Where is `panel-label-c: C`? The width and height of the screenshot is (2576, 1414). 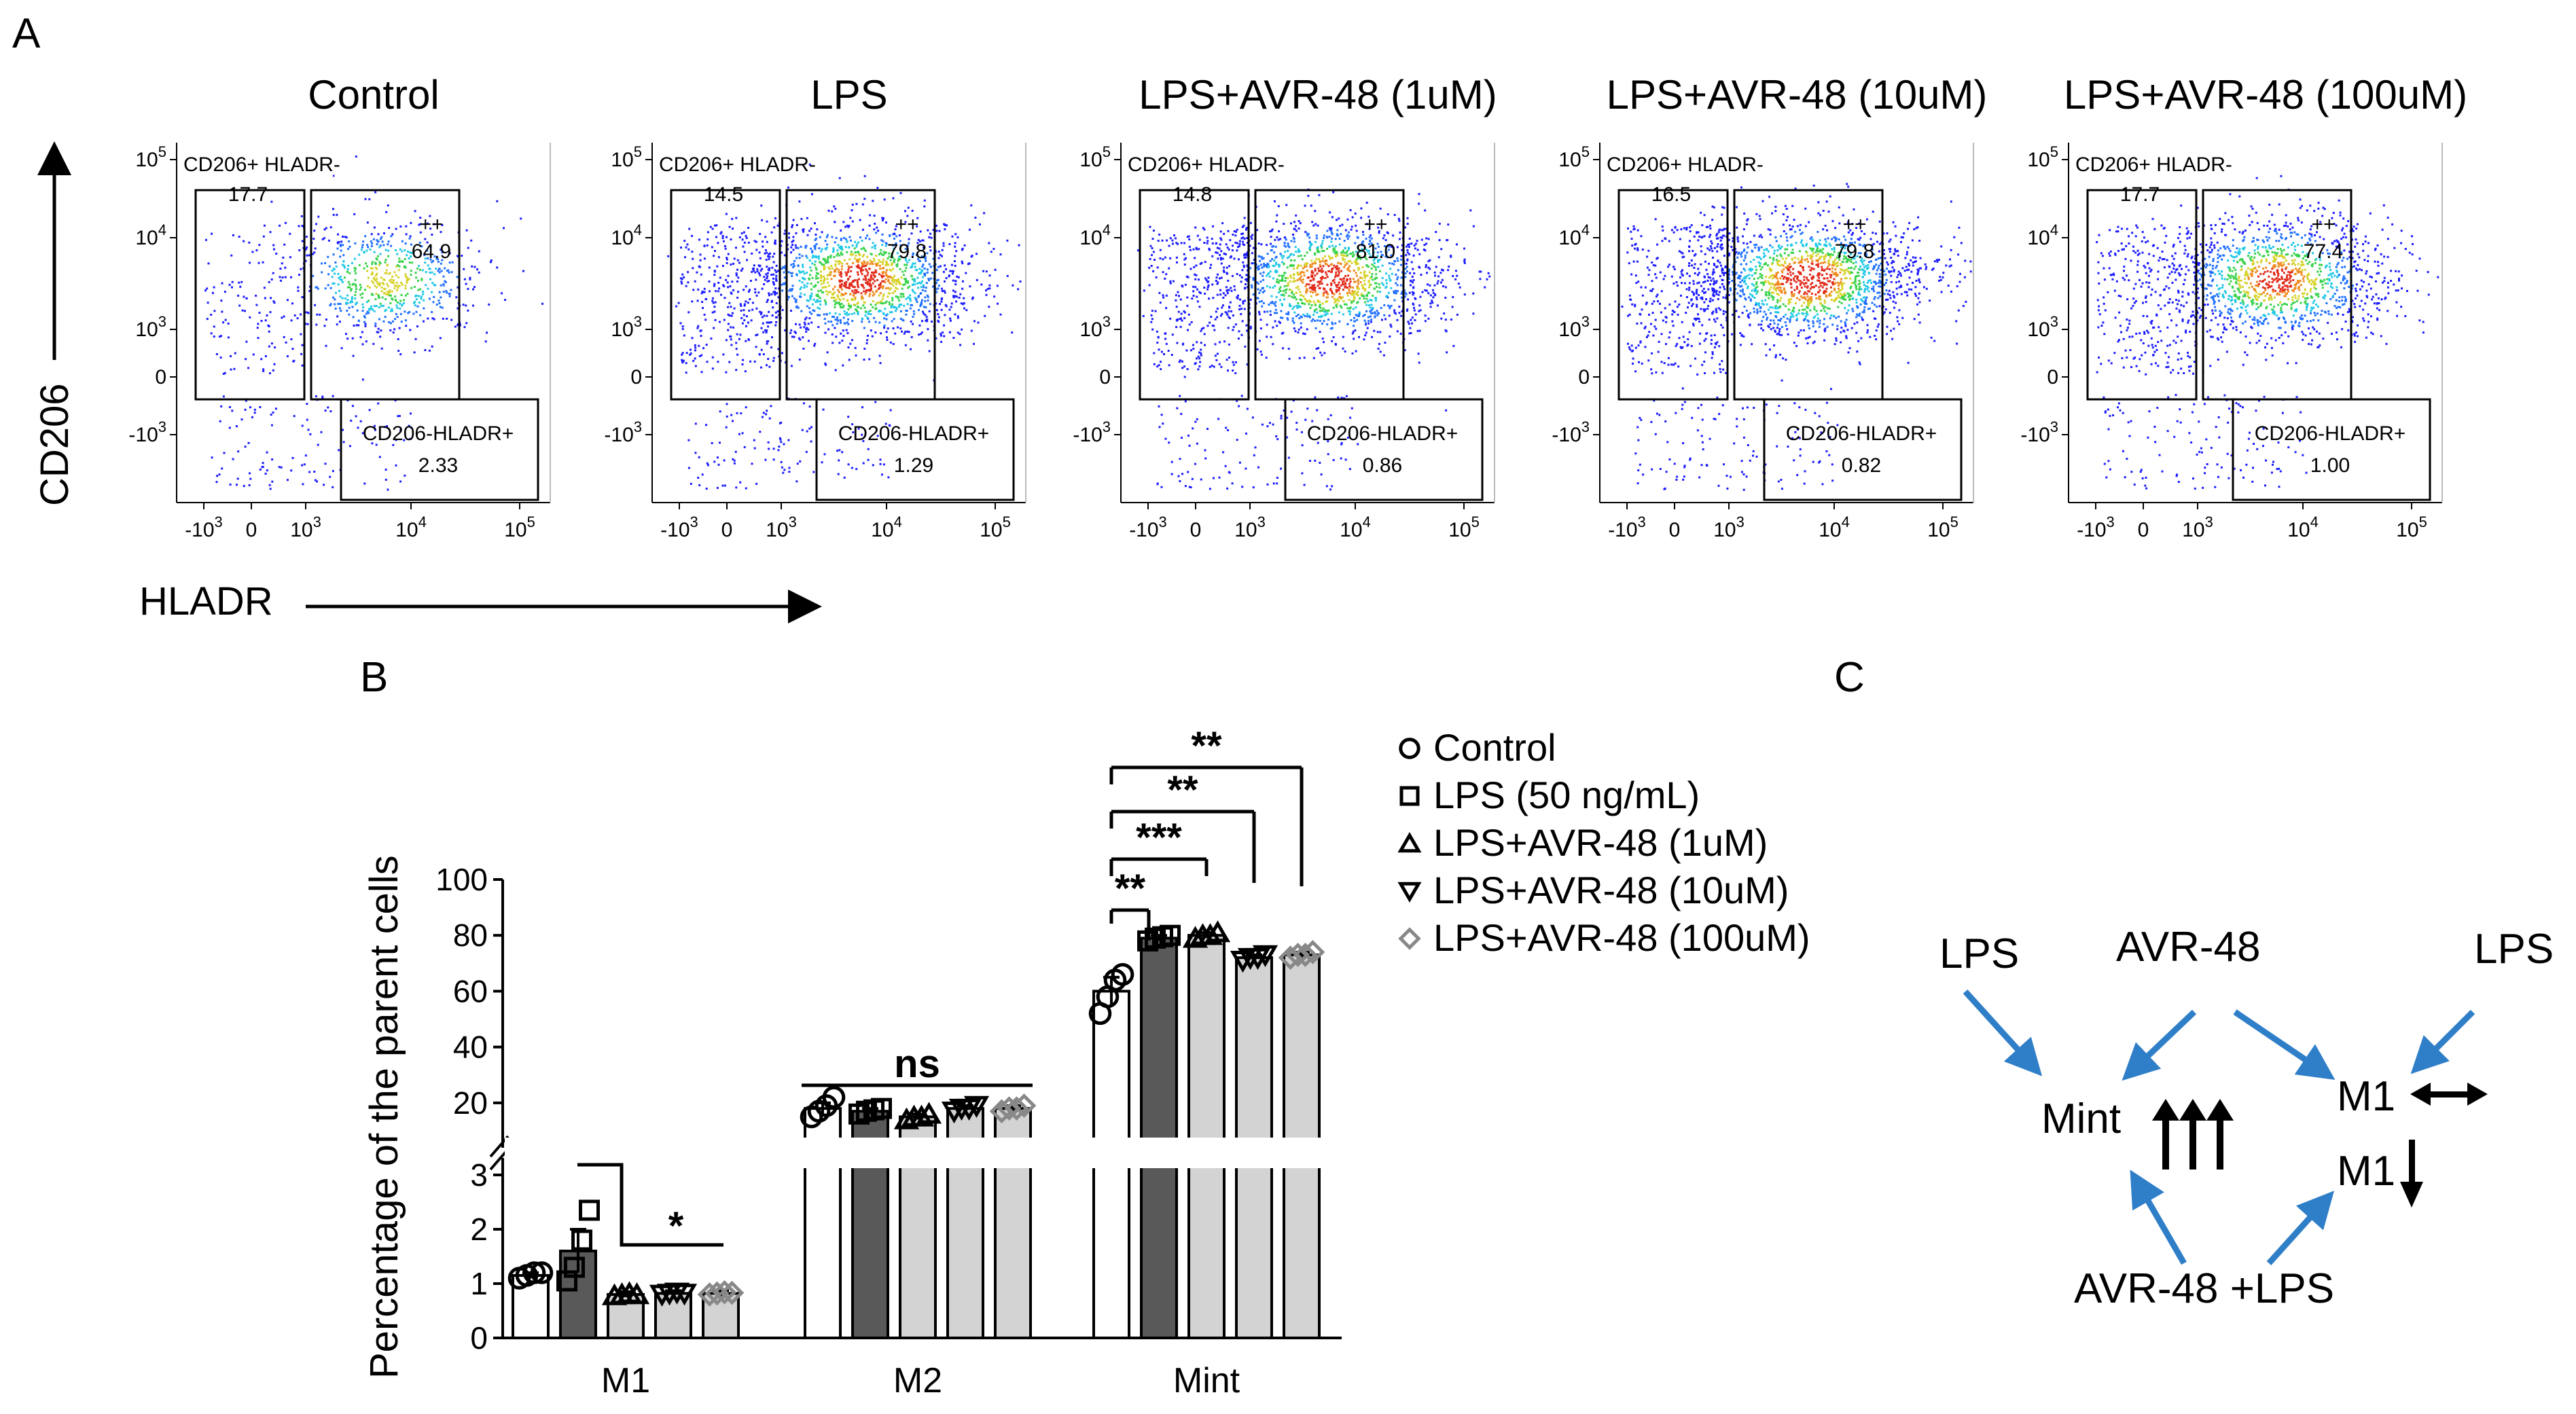
panel-label-c: C is located at coordinates (1849, 677).